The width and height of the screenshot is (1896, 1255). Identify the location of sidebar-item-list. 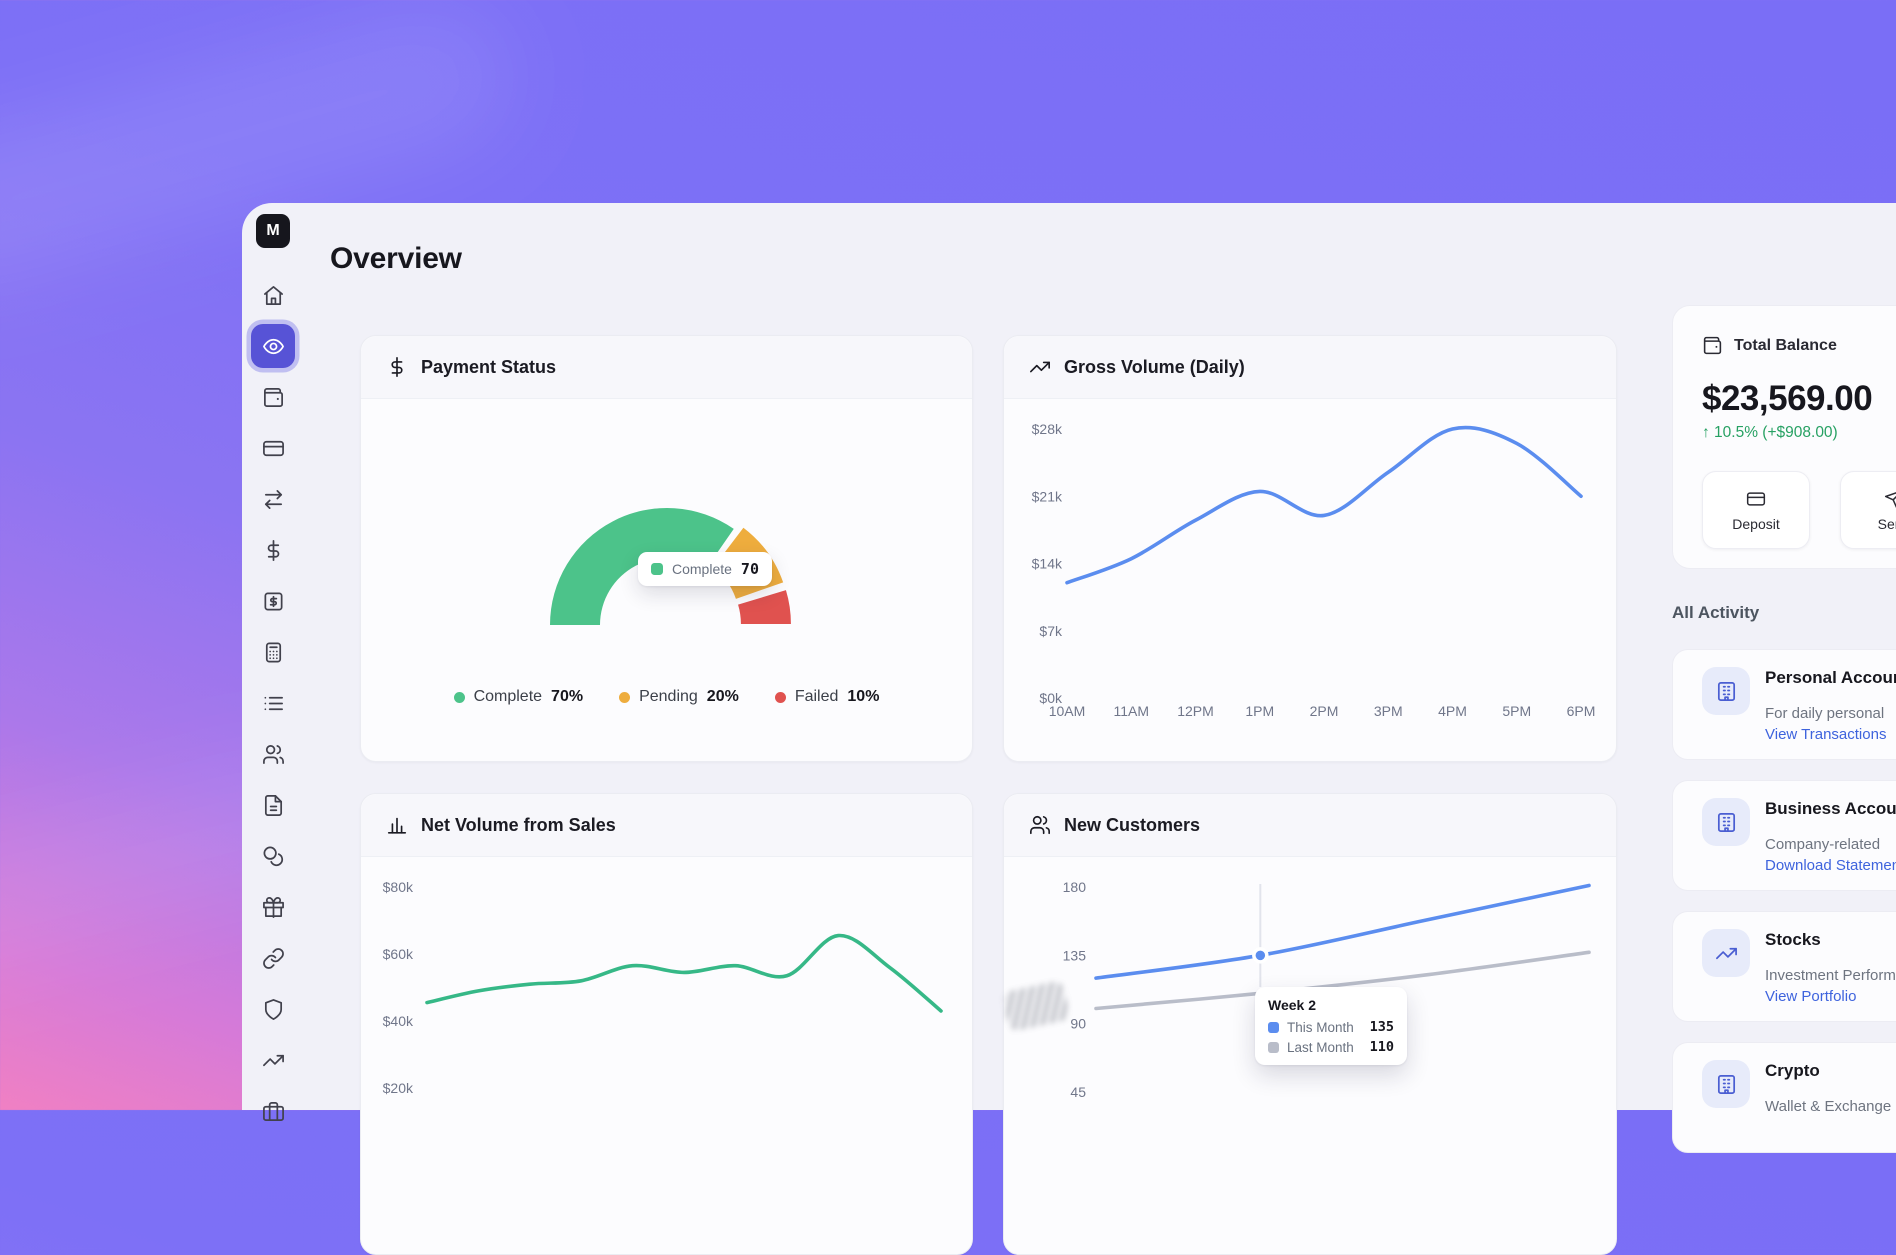
(273, 703).